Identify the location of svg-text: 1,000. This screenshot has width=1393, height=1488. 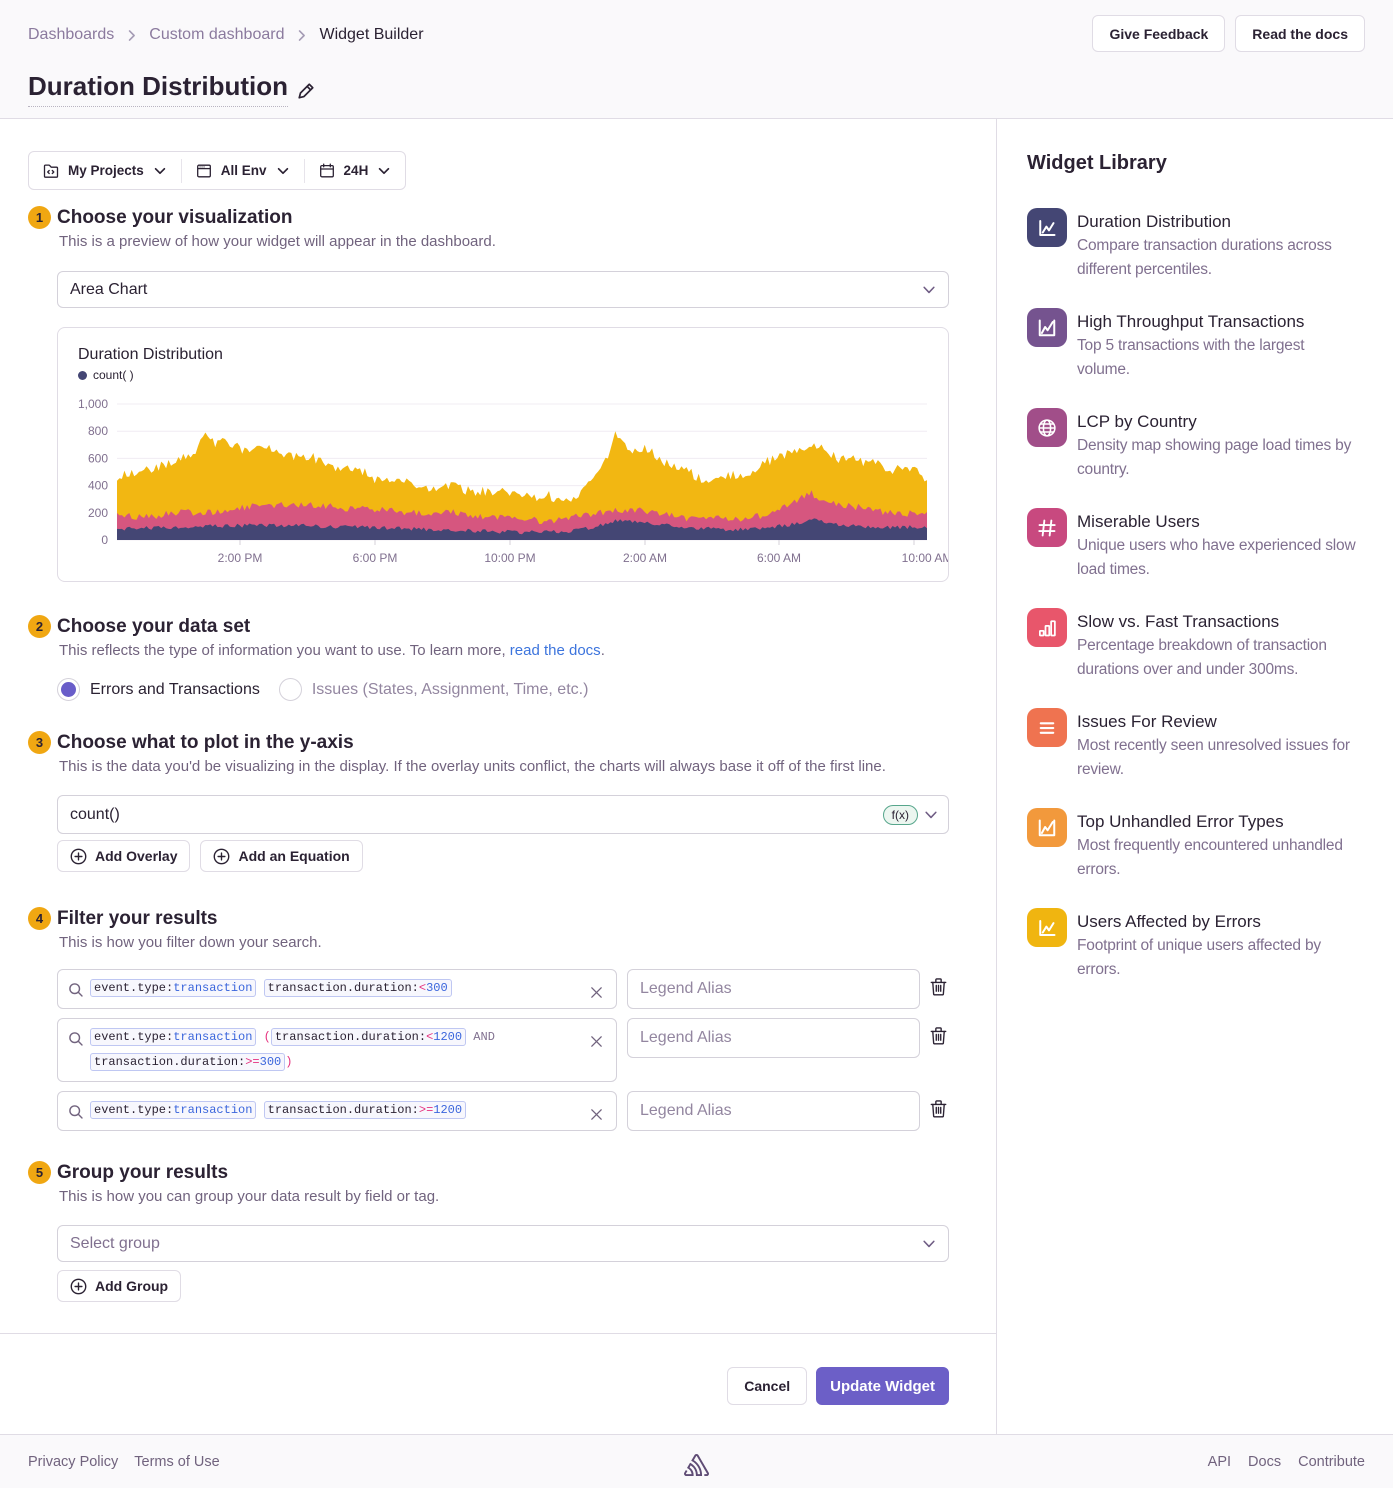
(93, 404).